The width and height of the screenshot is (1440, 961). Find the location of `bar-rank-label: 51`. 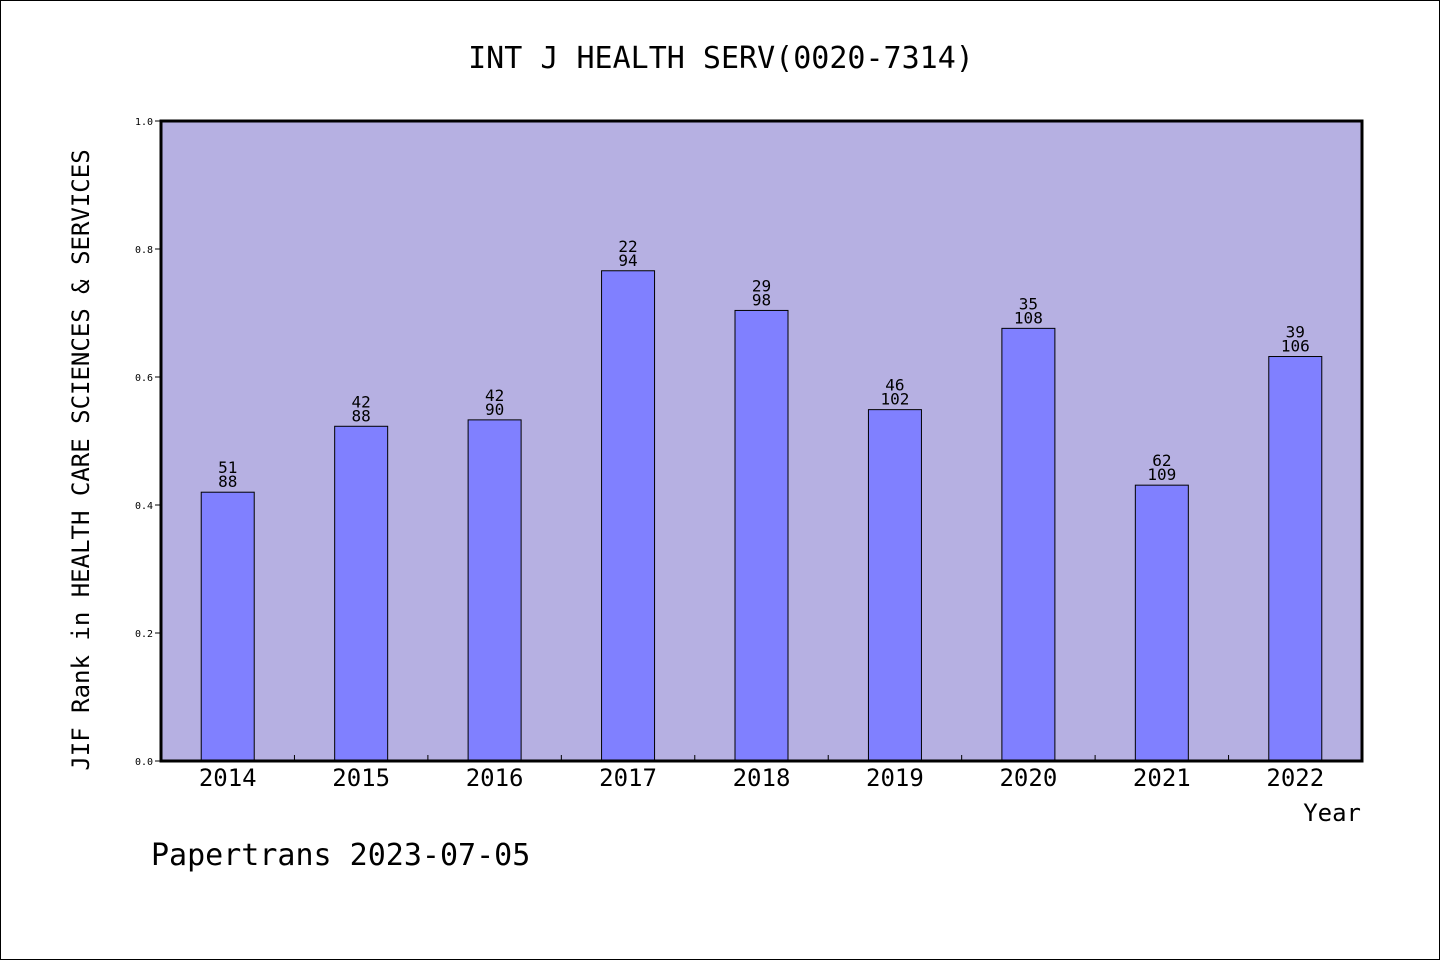

bar-rank-label: 51 is located at coordinates (227, 467).